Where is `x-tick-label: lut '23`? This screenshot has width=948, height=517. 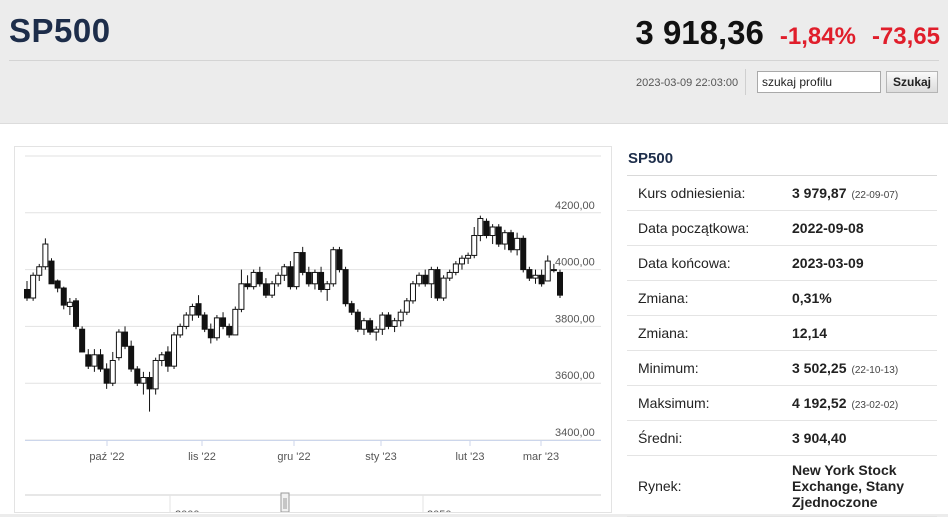
x-tick-label: lut '23 is located at coordinates (469, 457).